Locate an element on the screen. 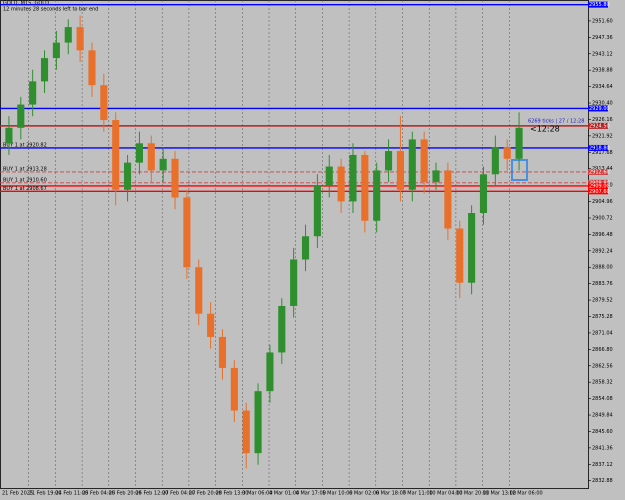  level-text: BUY 1 at 2908.67 is located at coordinates (25, 189).